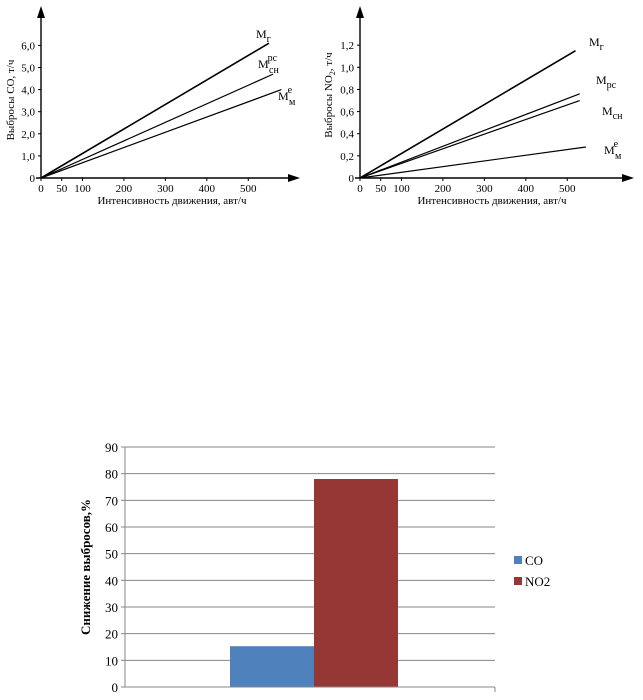 This screenshot has width=643, height=700. Describe the element at coordinates (85, 567) in the screenshot. I see `bar-chart-ylabel: Снижение выбросов,%` at that location.